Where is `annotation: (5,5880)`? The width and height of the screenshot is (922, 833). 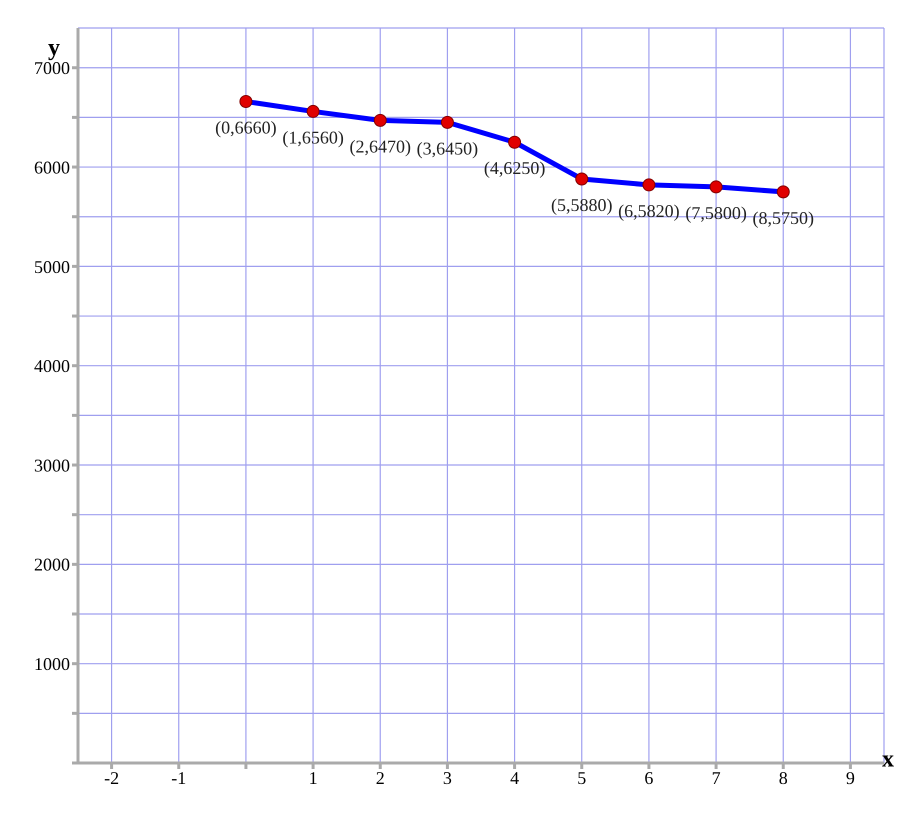
annotation: (5,5880) is located at coordinates (581, 204).